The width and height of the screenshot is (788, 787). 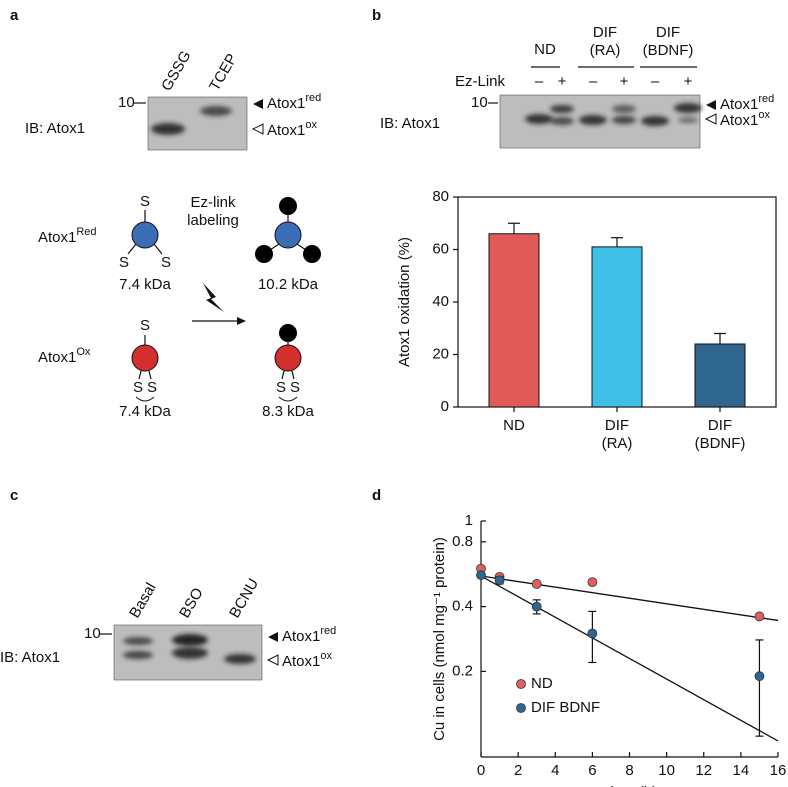 I want to click on marker-label: 10, so click(x=479, y=102).